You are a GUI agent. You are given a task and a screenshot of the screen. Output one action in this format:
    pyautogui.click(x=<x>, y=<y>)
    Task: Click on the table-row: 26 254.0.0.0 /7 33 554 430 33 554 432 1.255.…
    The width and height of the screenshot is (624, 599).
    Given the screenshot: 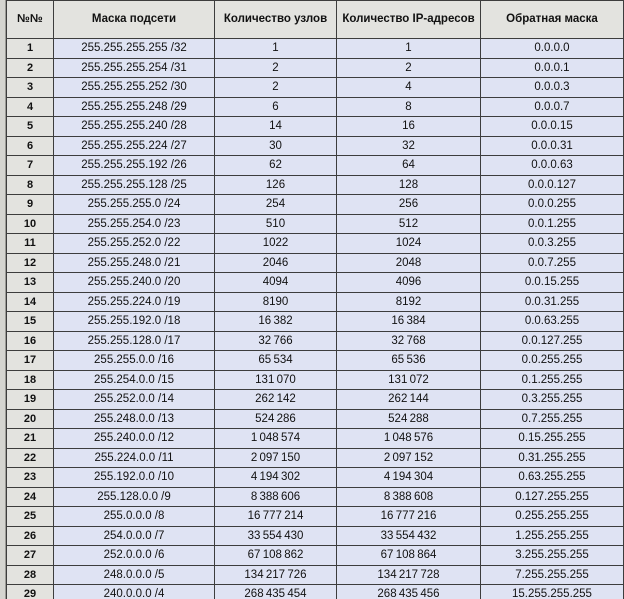 What is the action you would take?
    pyautogui.click(x=315, y=535)
    